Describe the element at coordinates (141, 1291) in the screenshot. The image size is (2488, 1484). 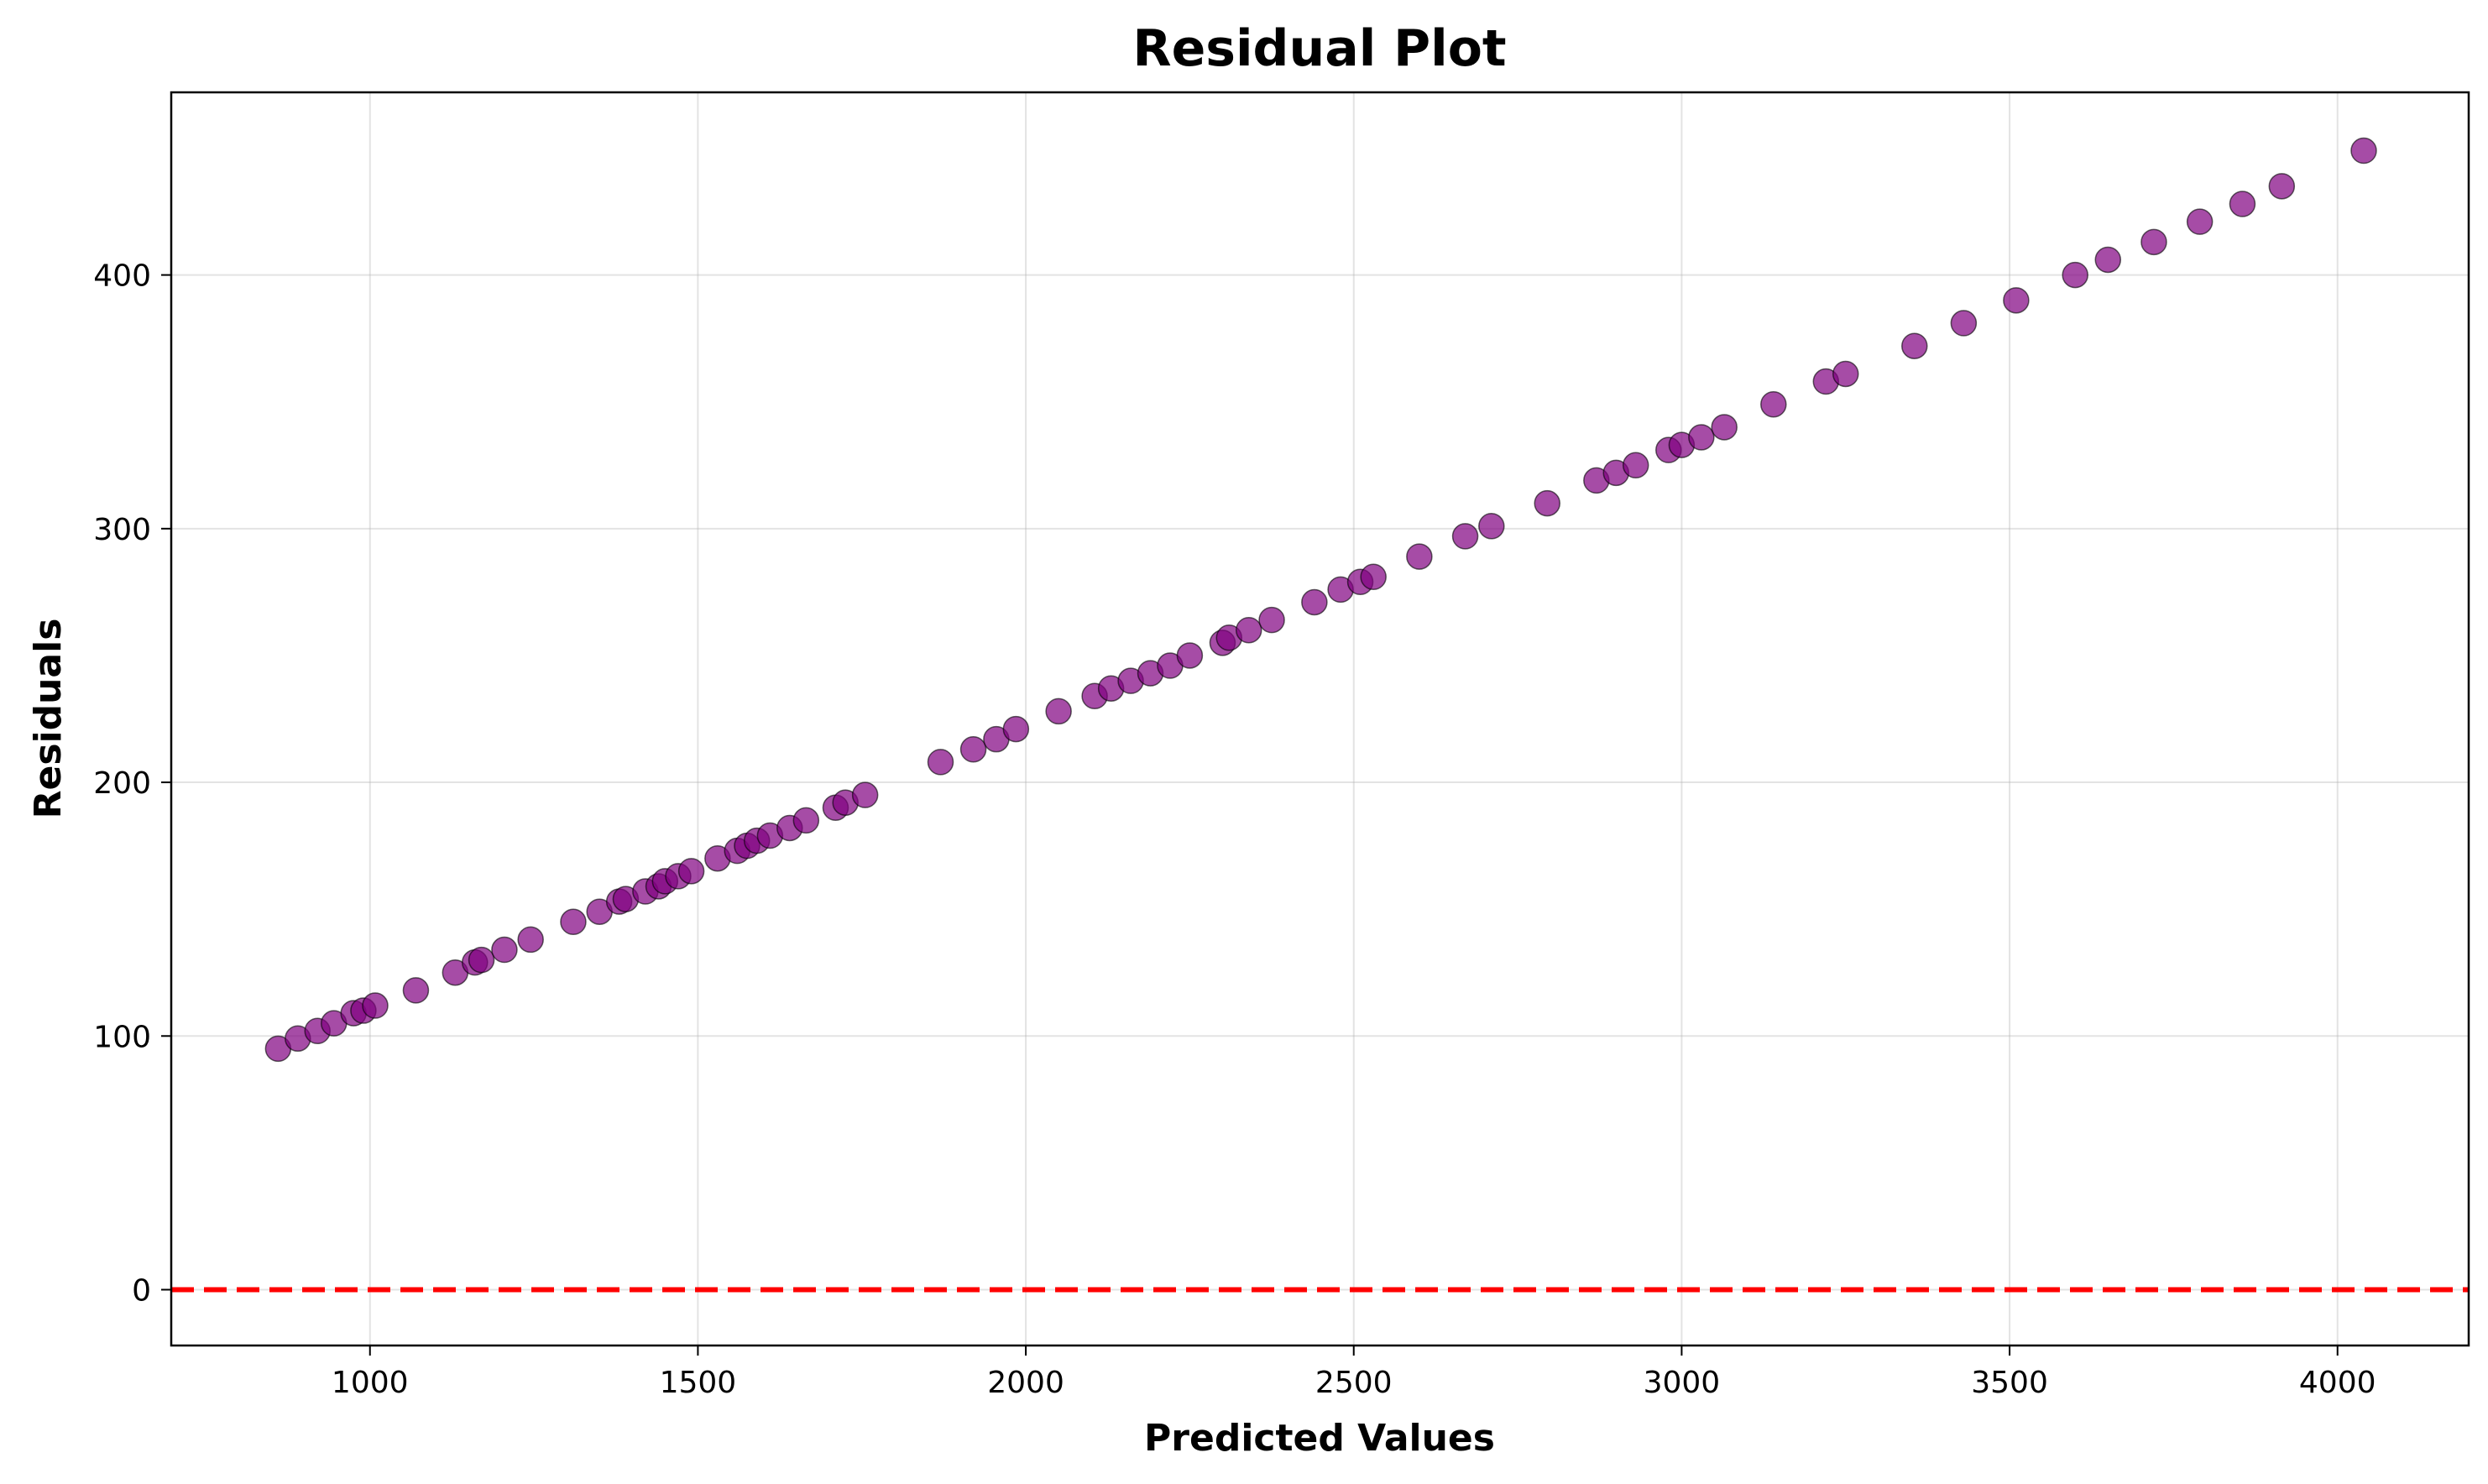
I see `y-tick-label: 0` at that location.